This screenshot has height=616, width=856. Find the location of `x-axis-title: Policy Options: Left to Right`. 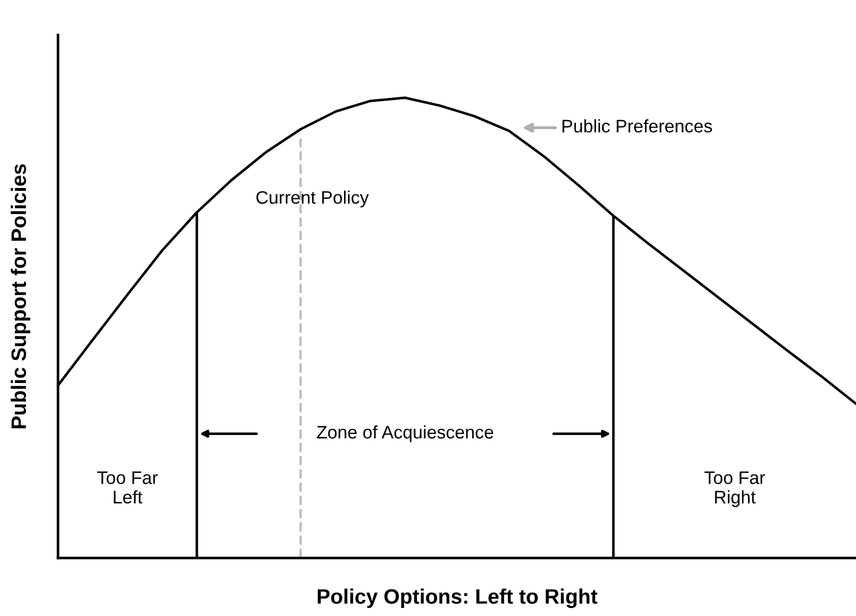

x-axis-title: Policy Options: Left to Right is located at coordinates (458, 598).